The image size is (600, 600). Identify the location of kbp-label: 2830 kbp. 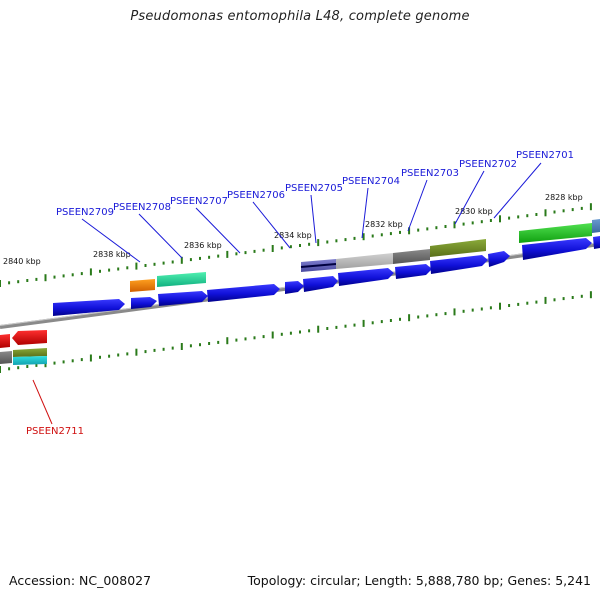
(474, 211).